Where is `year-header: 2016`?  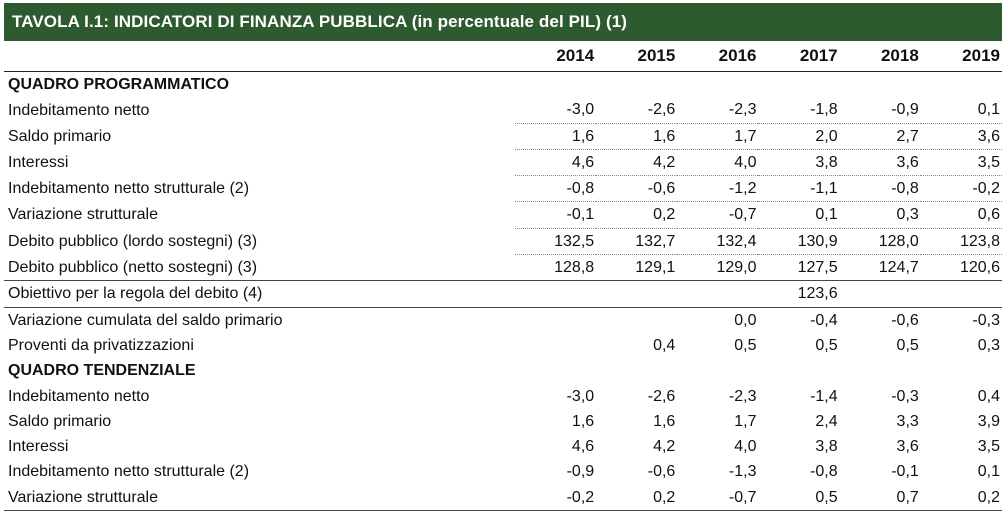
year-header: 2016 is located at coordinates (718, 56).